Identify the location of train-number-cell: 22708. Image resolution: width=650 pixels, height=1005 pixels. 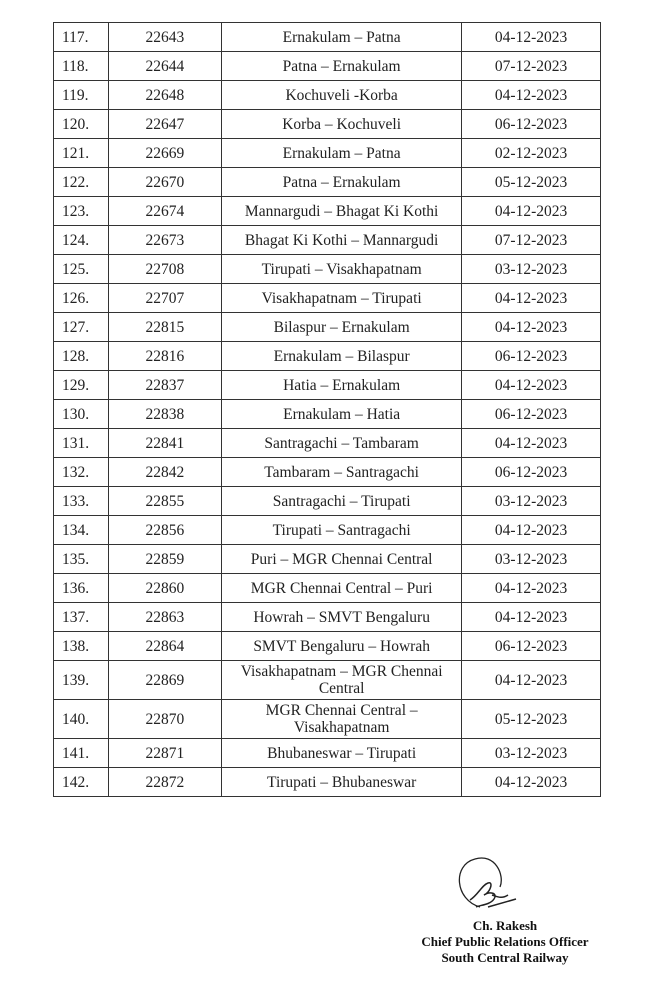
(165, 269).